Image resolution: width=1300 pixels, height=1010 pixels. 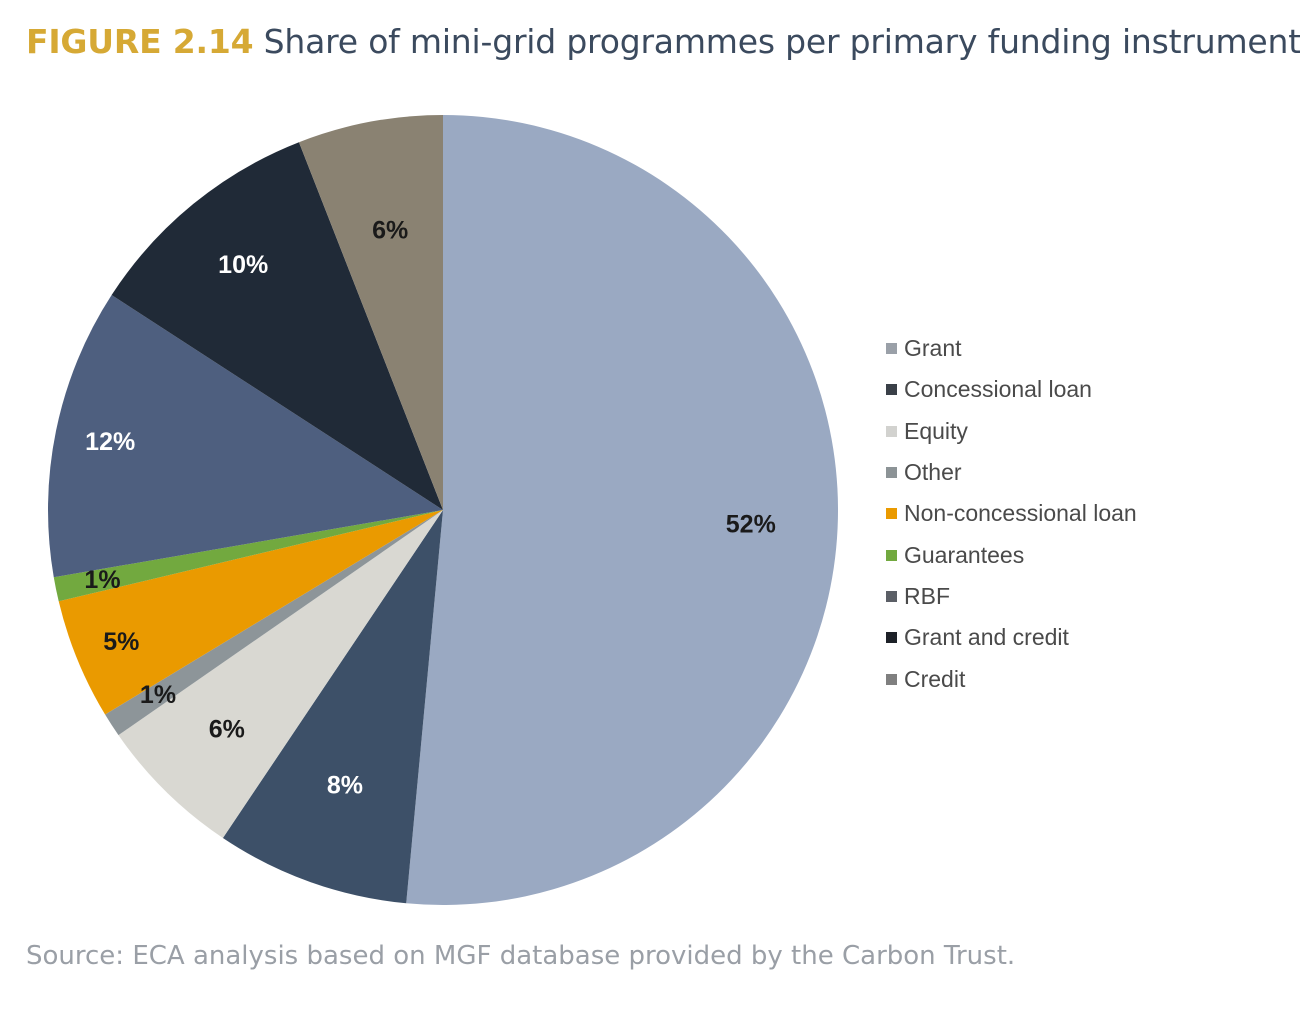 What do you see at coordinates (227, 730) in the screenshot?
I see `pie-slice-label-3: 6%` at bounding box center [227, 730].